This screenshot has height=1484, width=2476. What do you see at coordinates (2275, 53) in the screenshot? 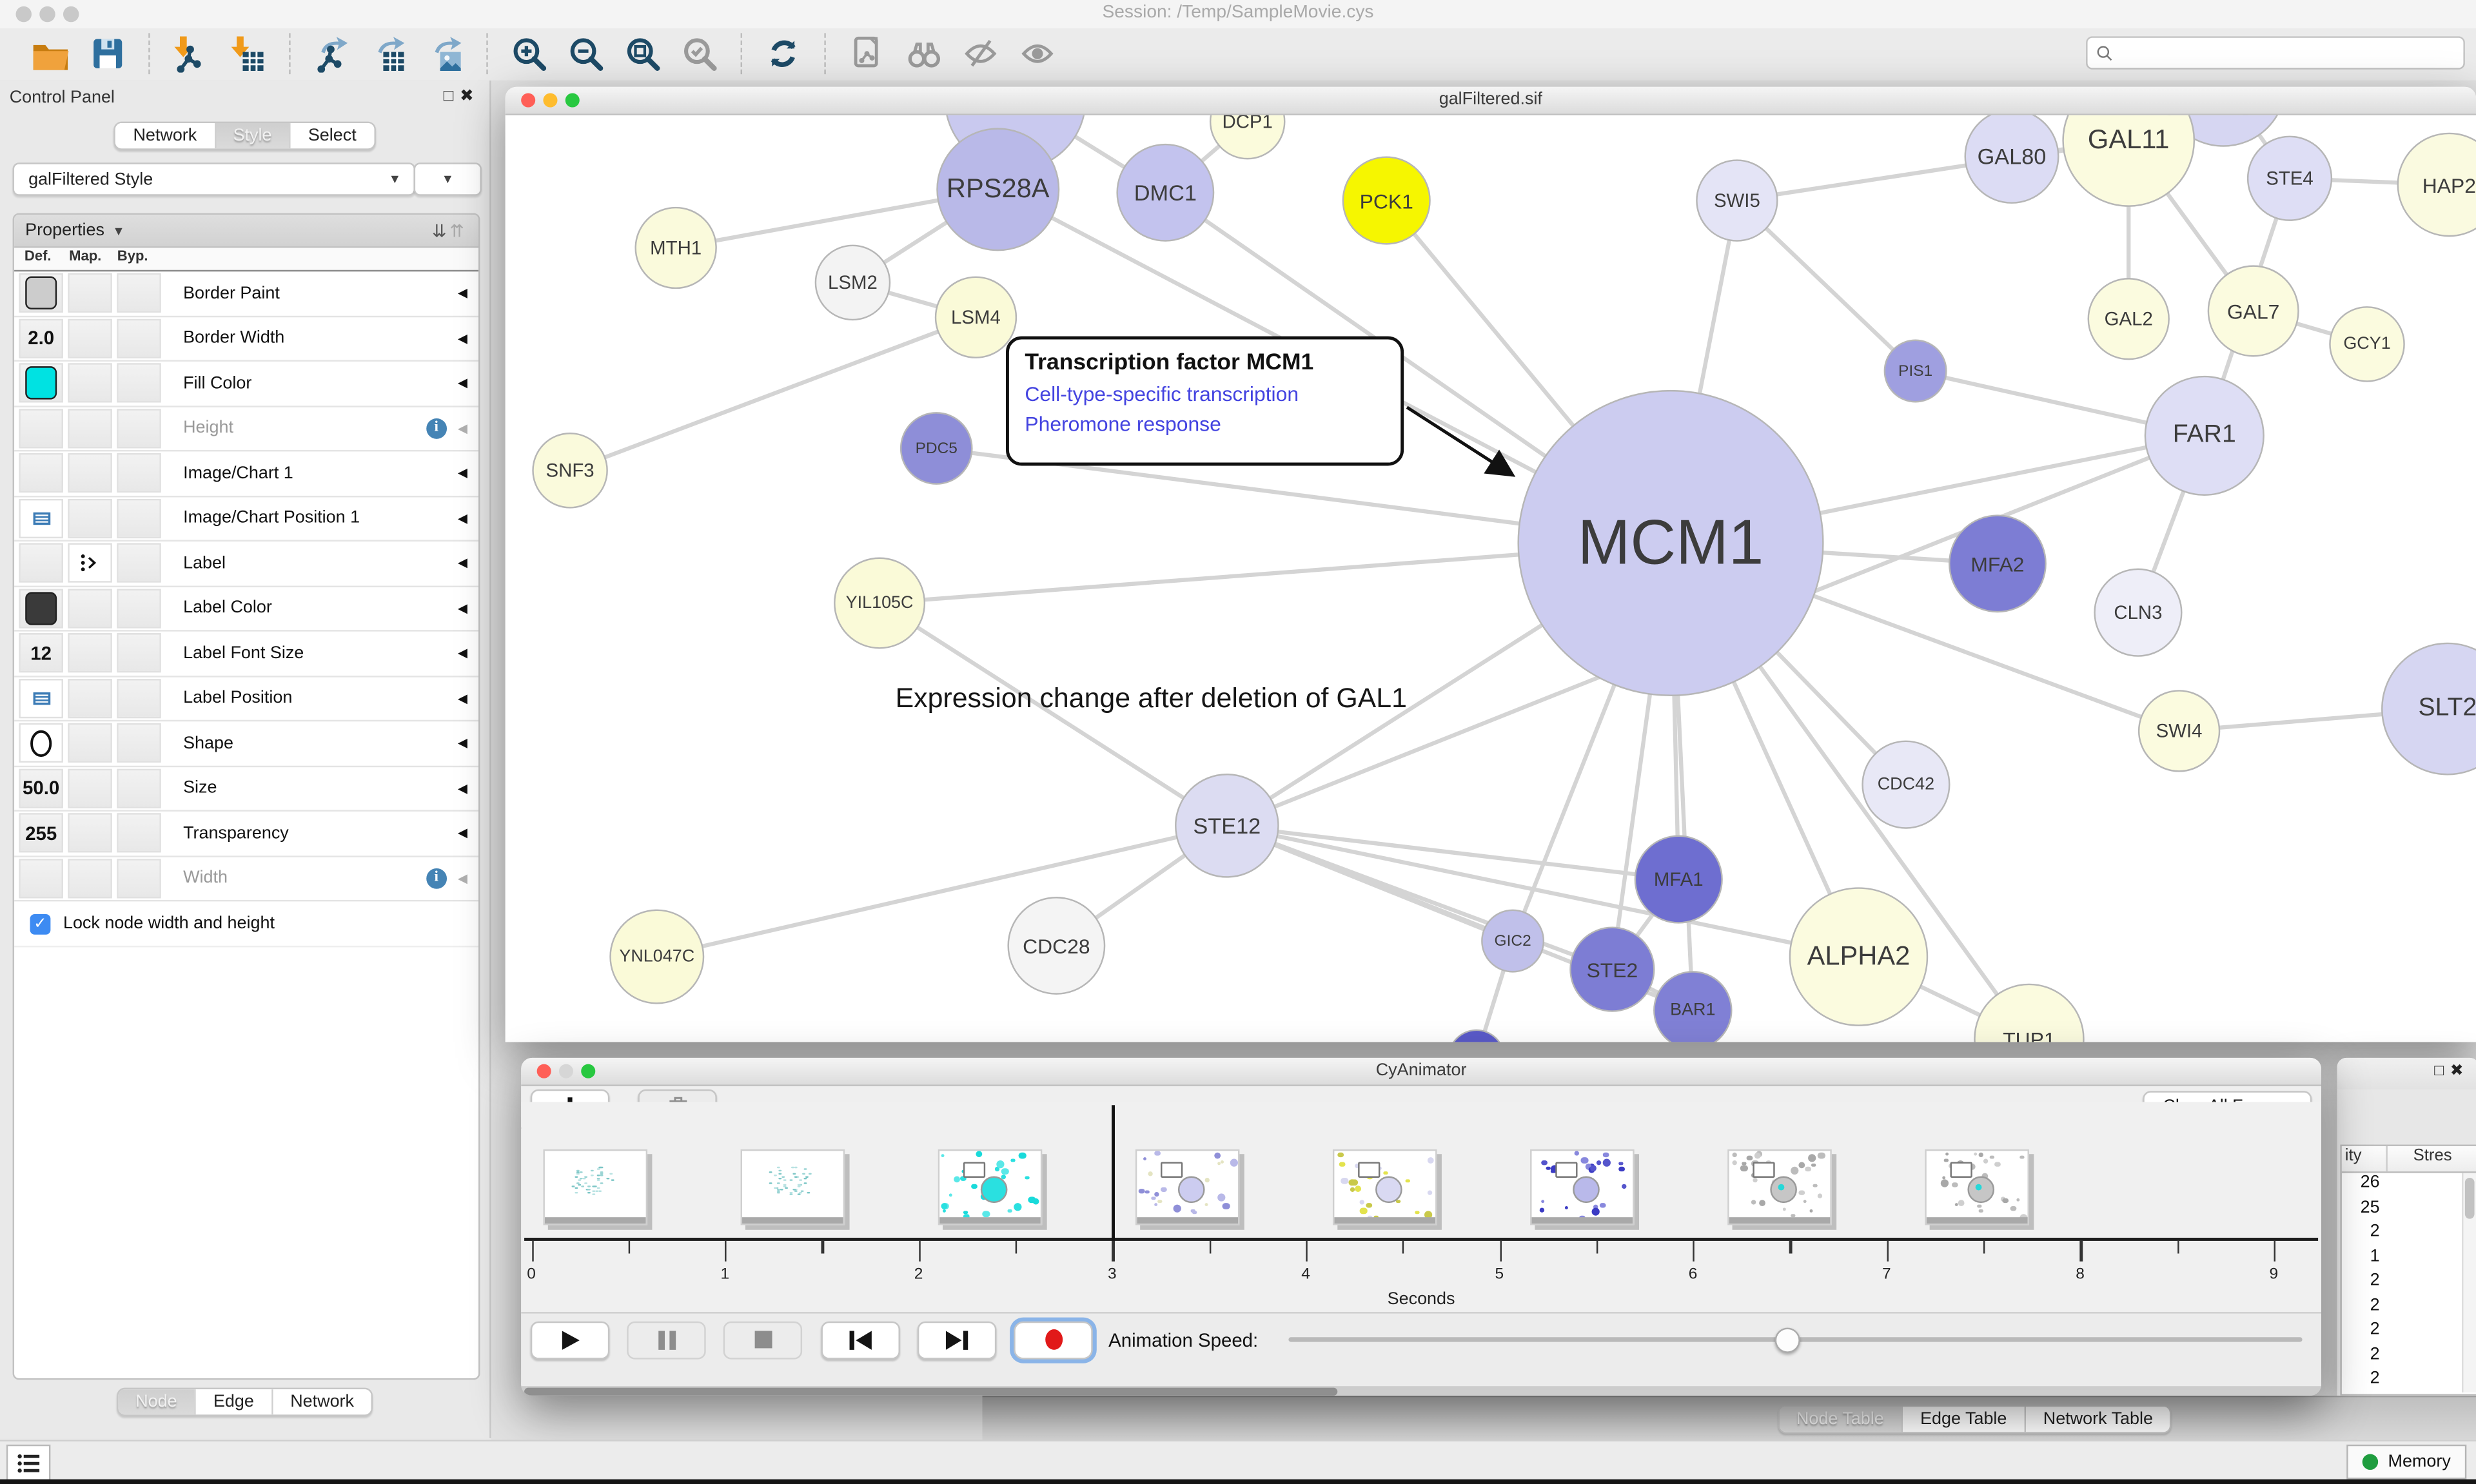
I see `search-box` at bounding box center [2275, 53].